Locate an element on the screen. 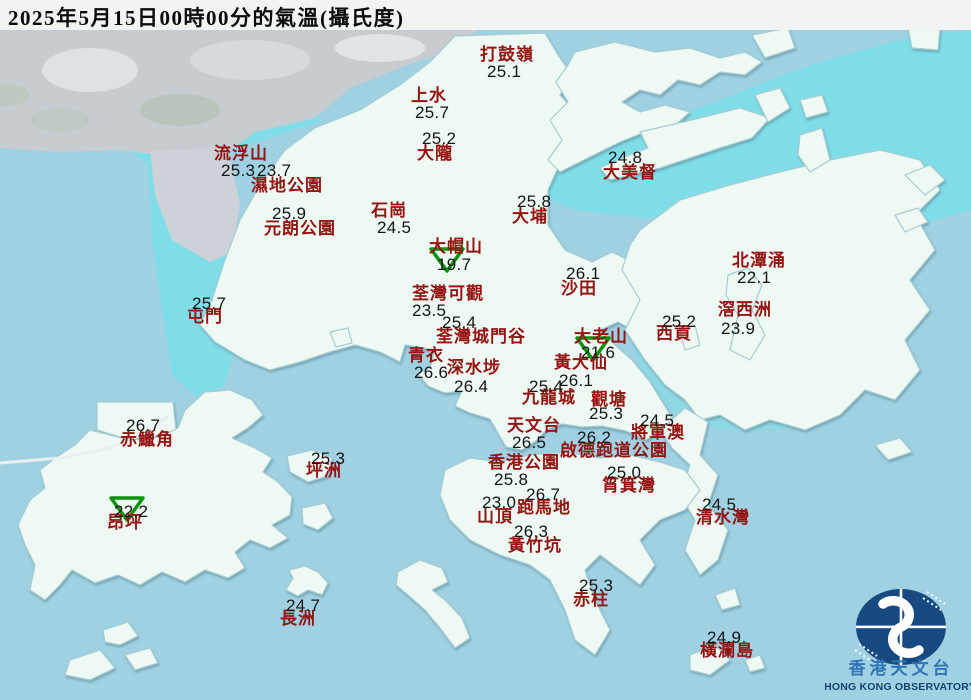 The height and width of the screenshot is (700, 971). station-value: 26.2 is located at coordinates (594, 437).